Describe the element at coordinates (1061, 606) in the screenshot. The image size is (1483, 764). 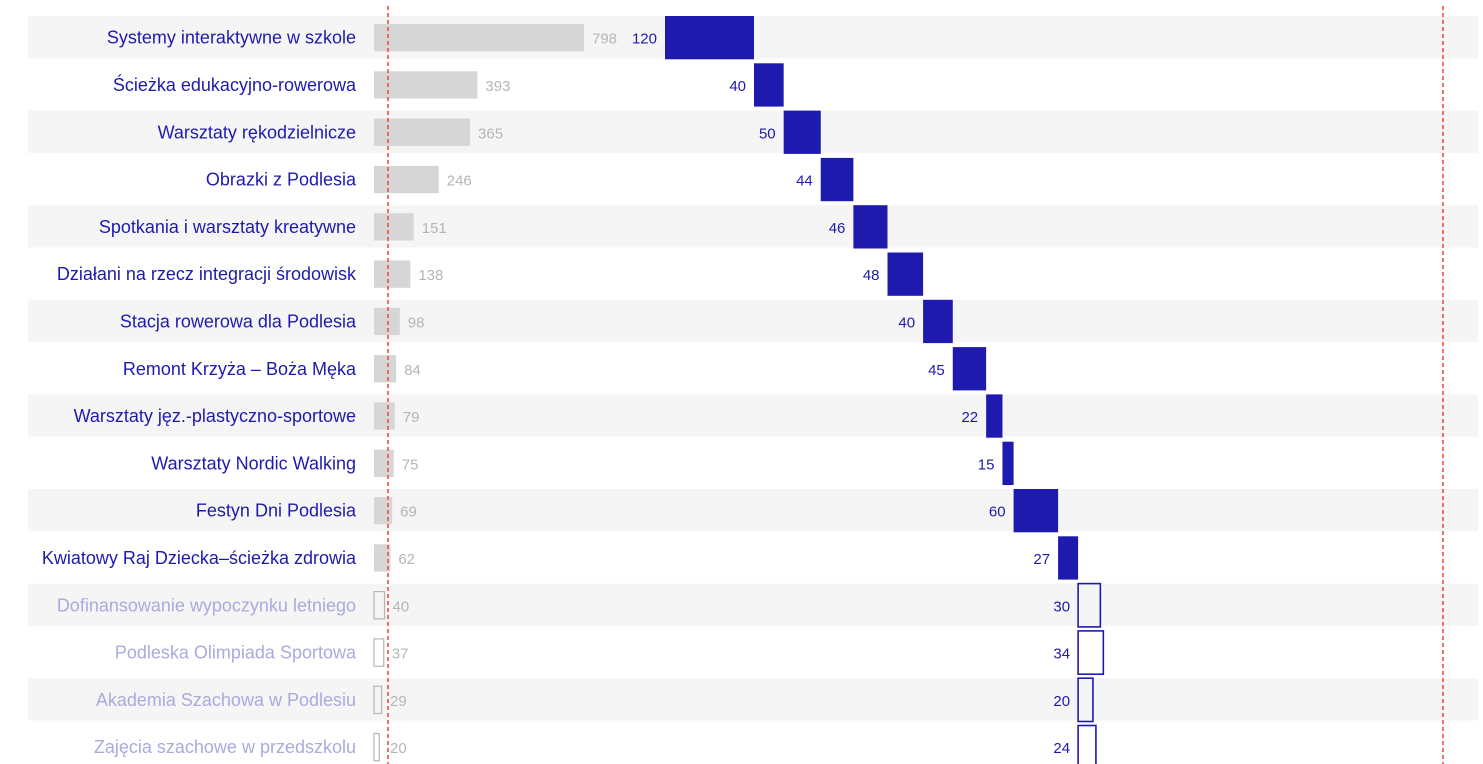
I see `cost-value-label: 30` at that location.